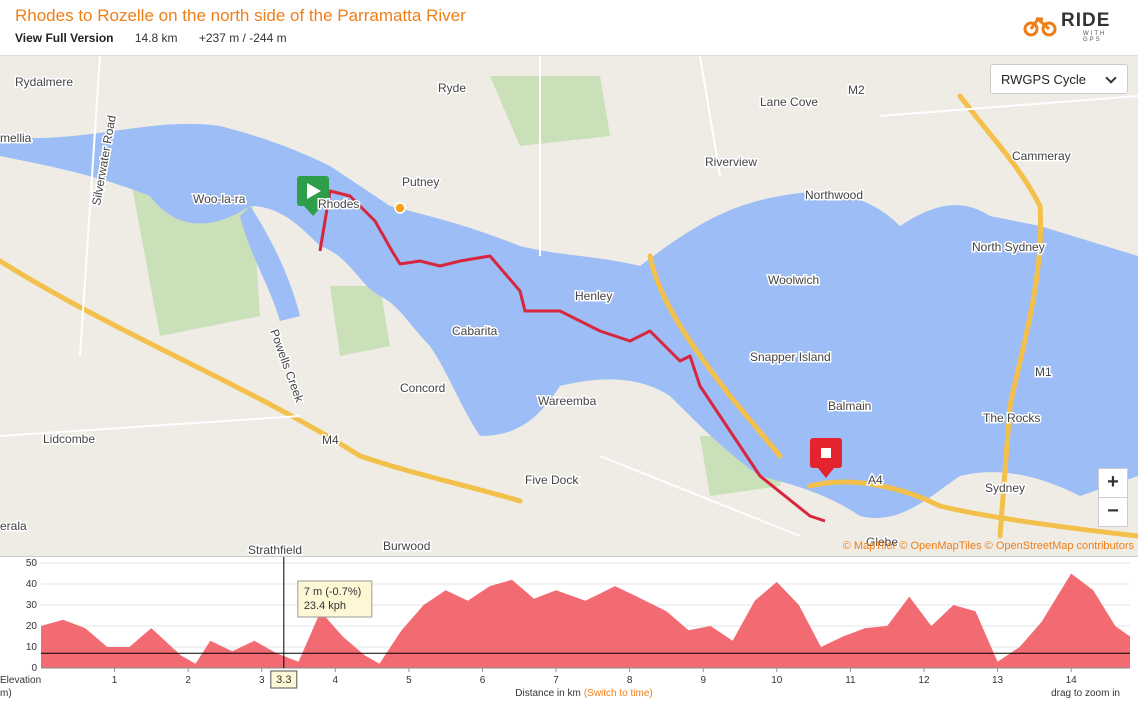  Describe the element at coordinates (34, 668) in the screenshot. I see `y-tick-label: 0` at that location.